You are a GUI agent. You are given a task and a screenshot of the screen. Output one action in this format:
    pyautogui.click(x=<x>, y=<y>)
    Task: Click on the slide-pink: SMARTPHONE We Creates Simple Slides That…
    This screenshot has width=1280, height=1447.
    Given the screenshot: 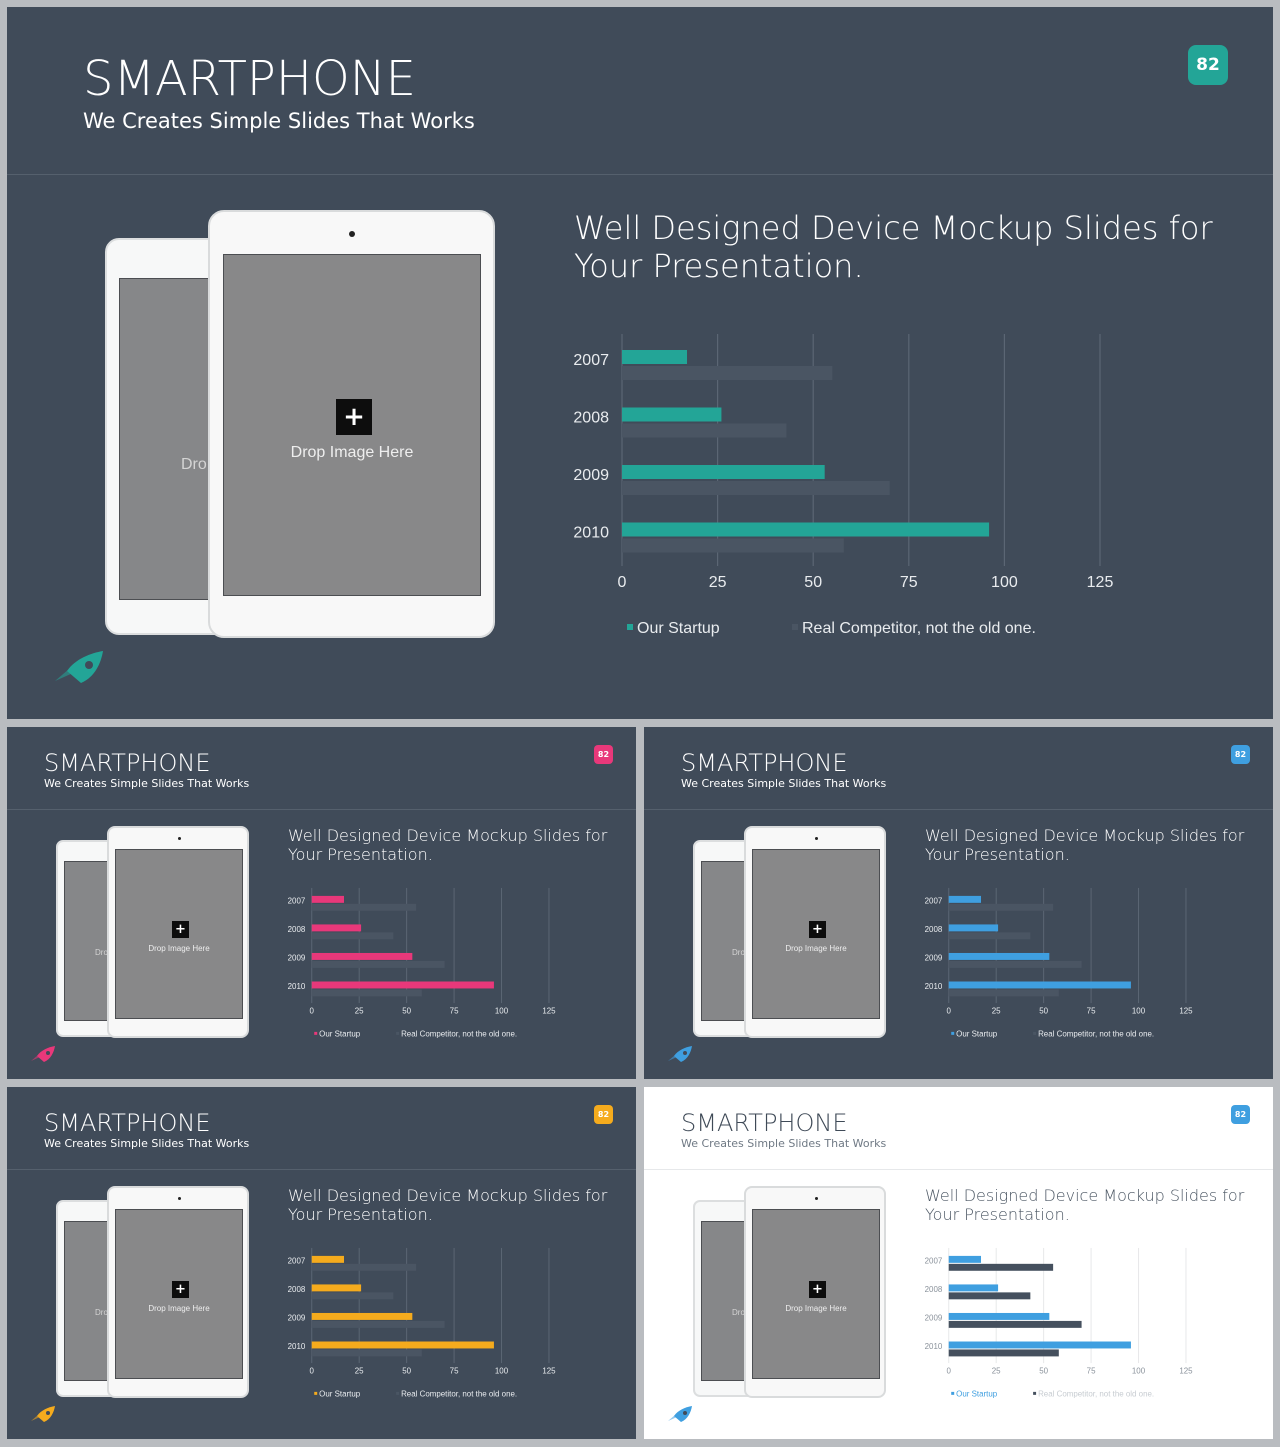 What is the action you would take?
    pyautogui.click(x=321, y=903)
    